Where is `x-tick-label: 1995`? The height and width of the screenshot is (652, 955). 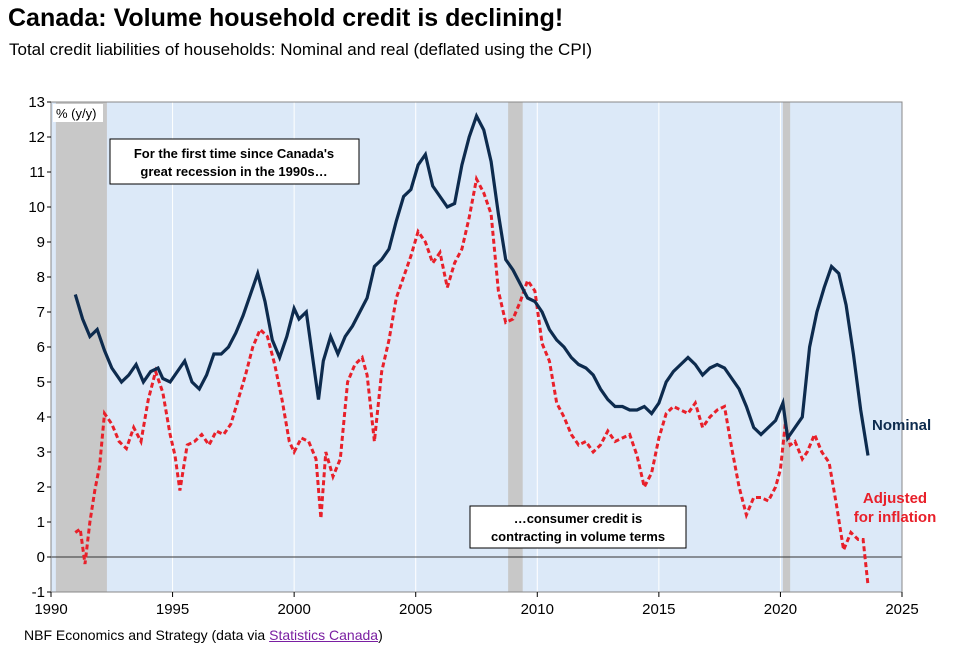 x-tick-label: 1995 is located at coordinates (172, 609).